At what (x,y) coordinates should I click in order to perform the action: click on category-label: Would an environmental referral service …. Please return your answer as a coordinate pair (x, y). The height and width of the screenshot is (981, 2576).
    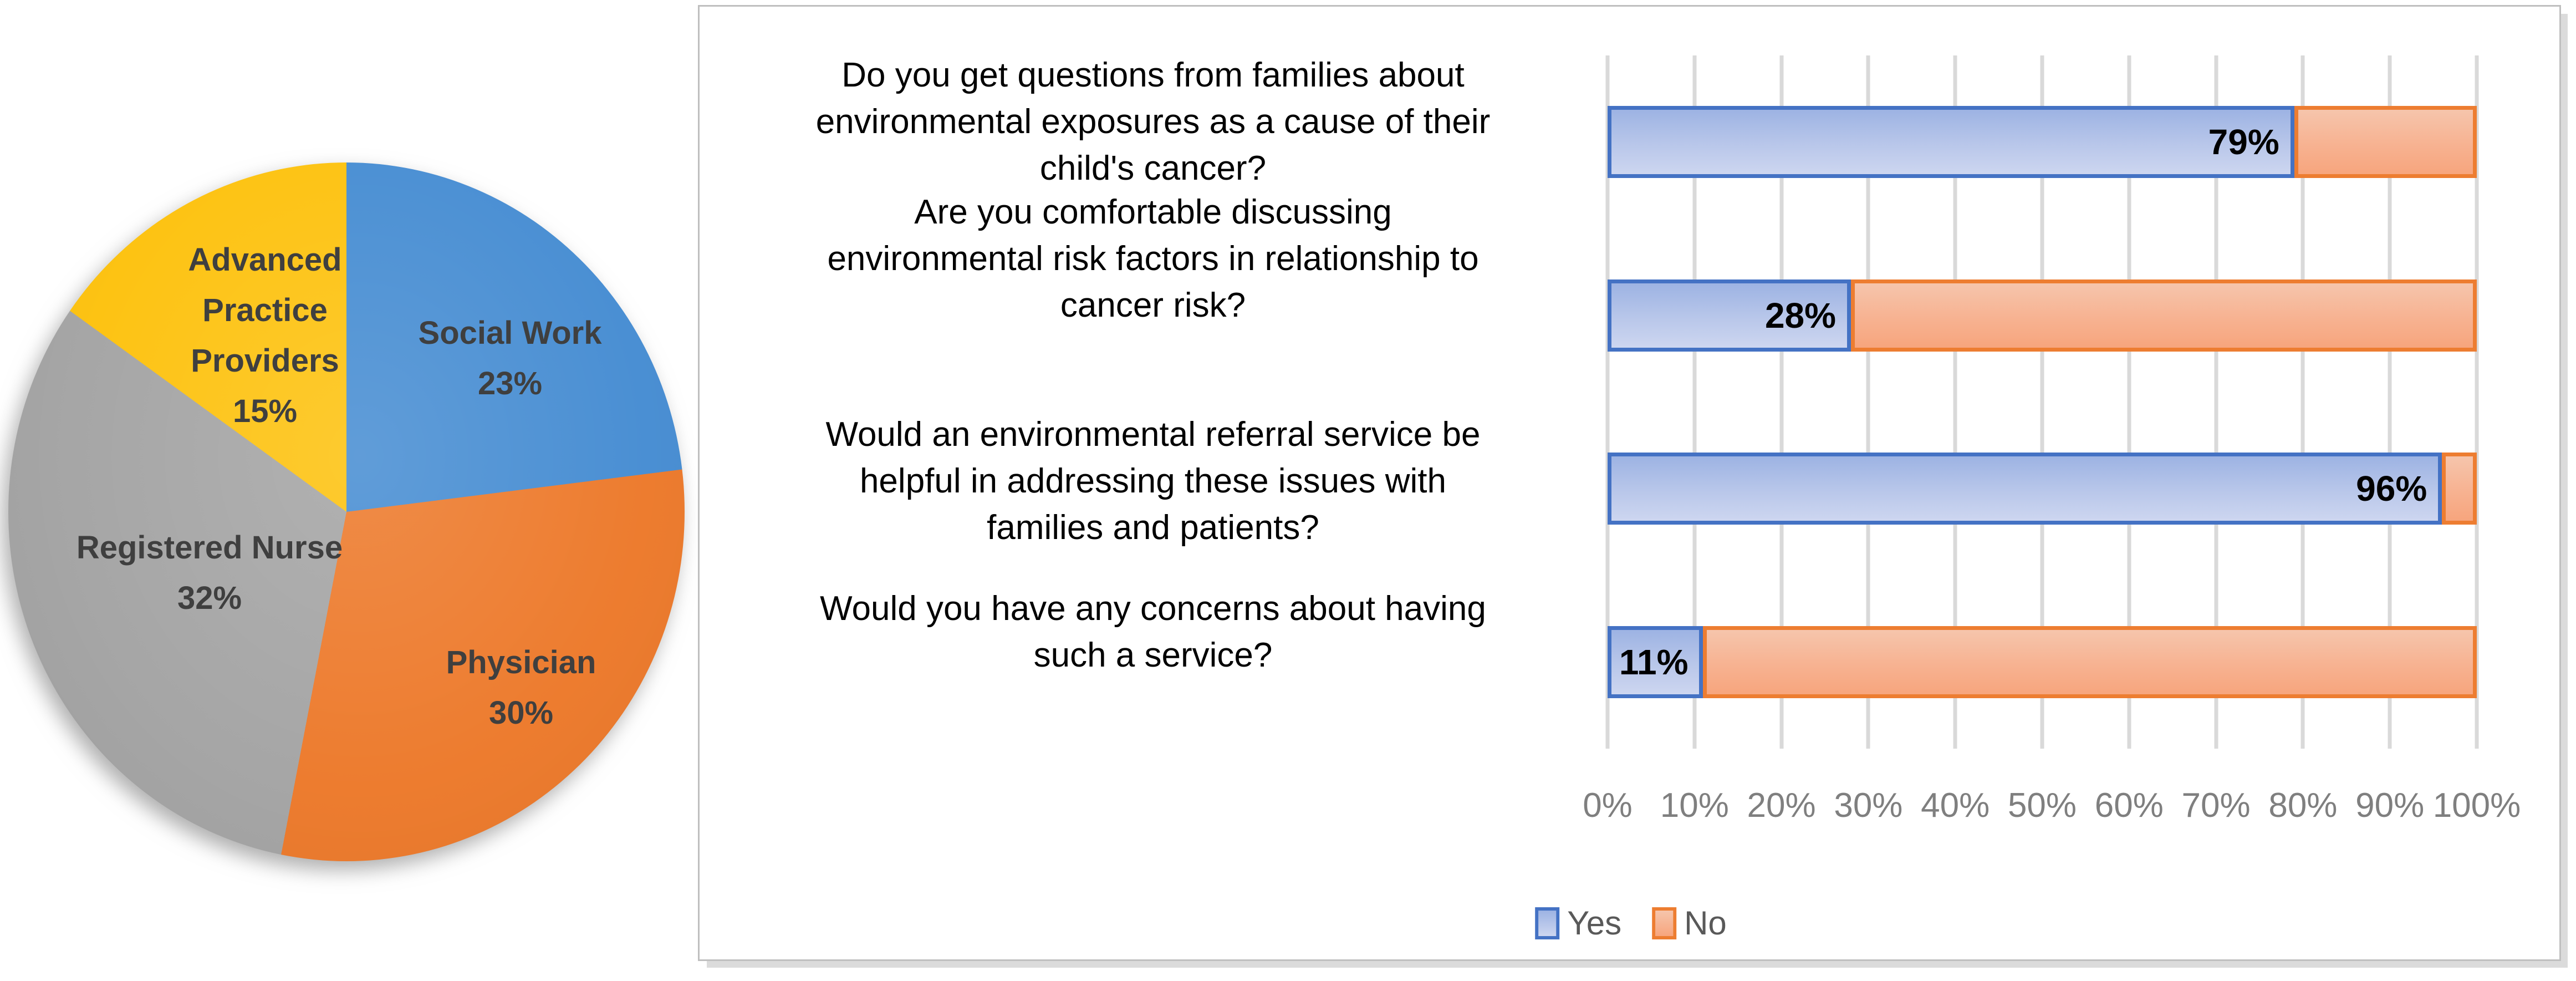
    Looking at the image, I should click on (1153, 481).